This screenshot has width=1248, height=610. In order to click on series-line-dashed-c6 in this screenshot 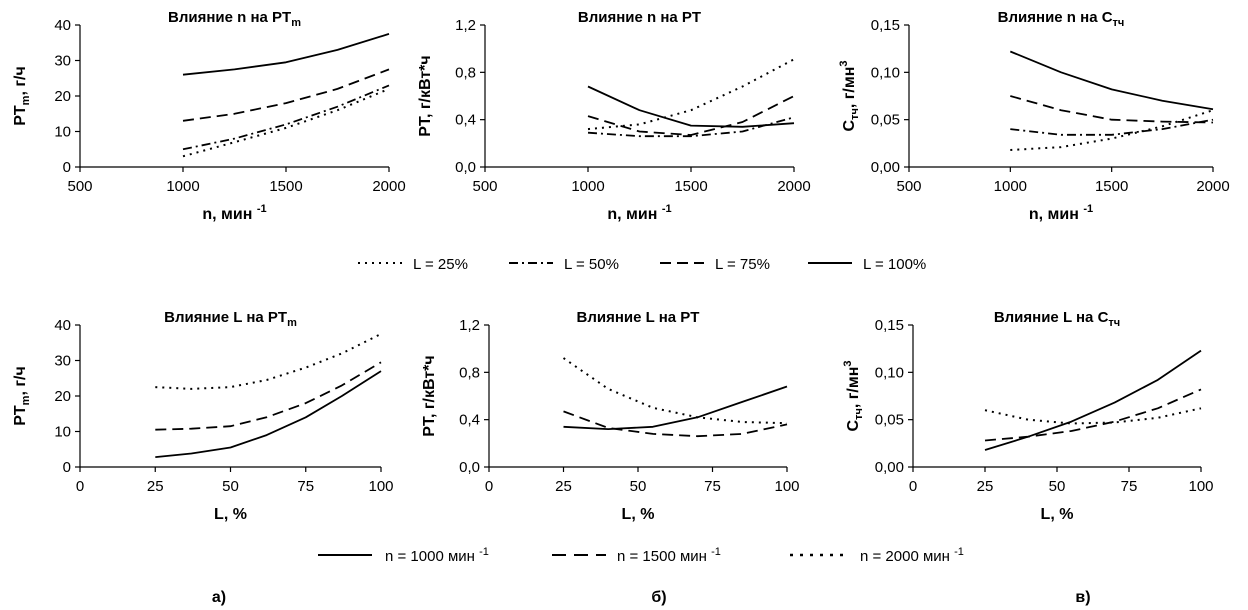, I will do `click(1093, 415)`.